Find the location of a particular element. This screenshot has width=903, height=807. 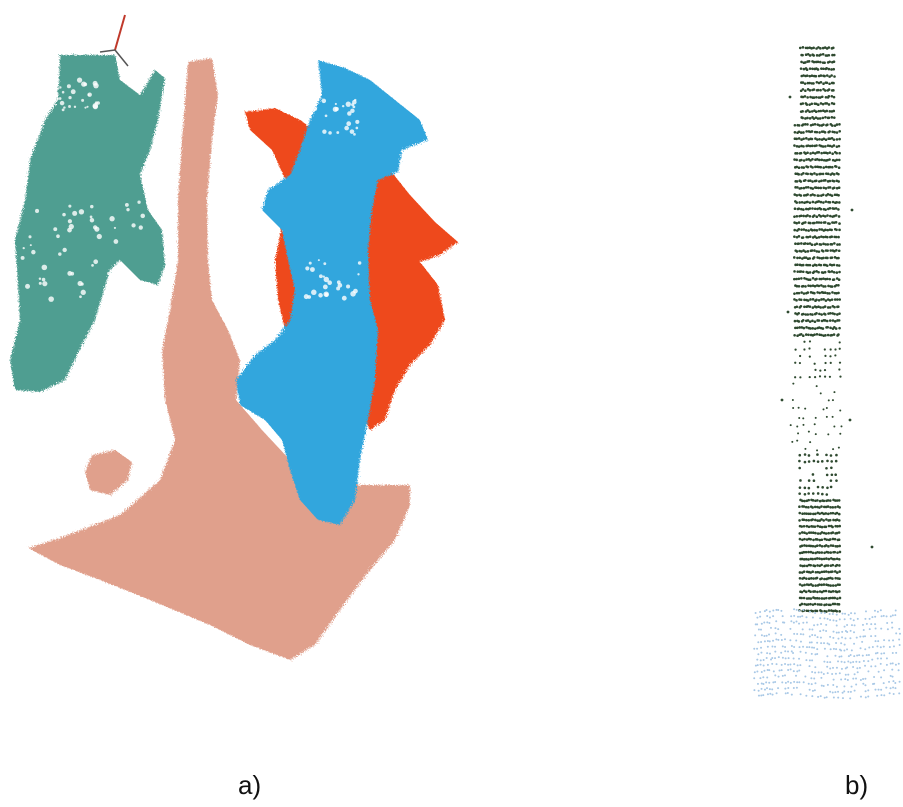

teal-segment is located at coordinates (87, 223).